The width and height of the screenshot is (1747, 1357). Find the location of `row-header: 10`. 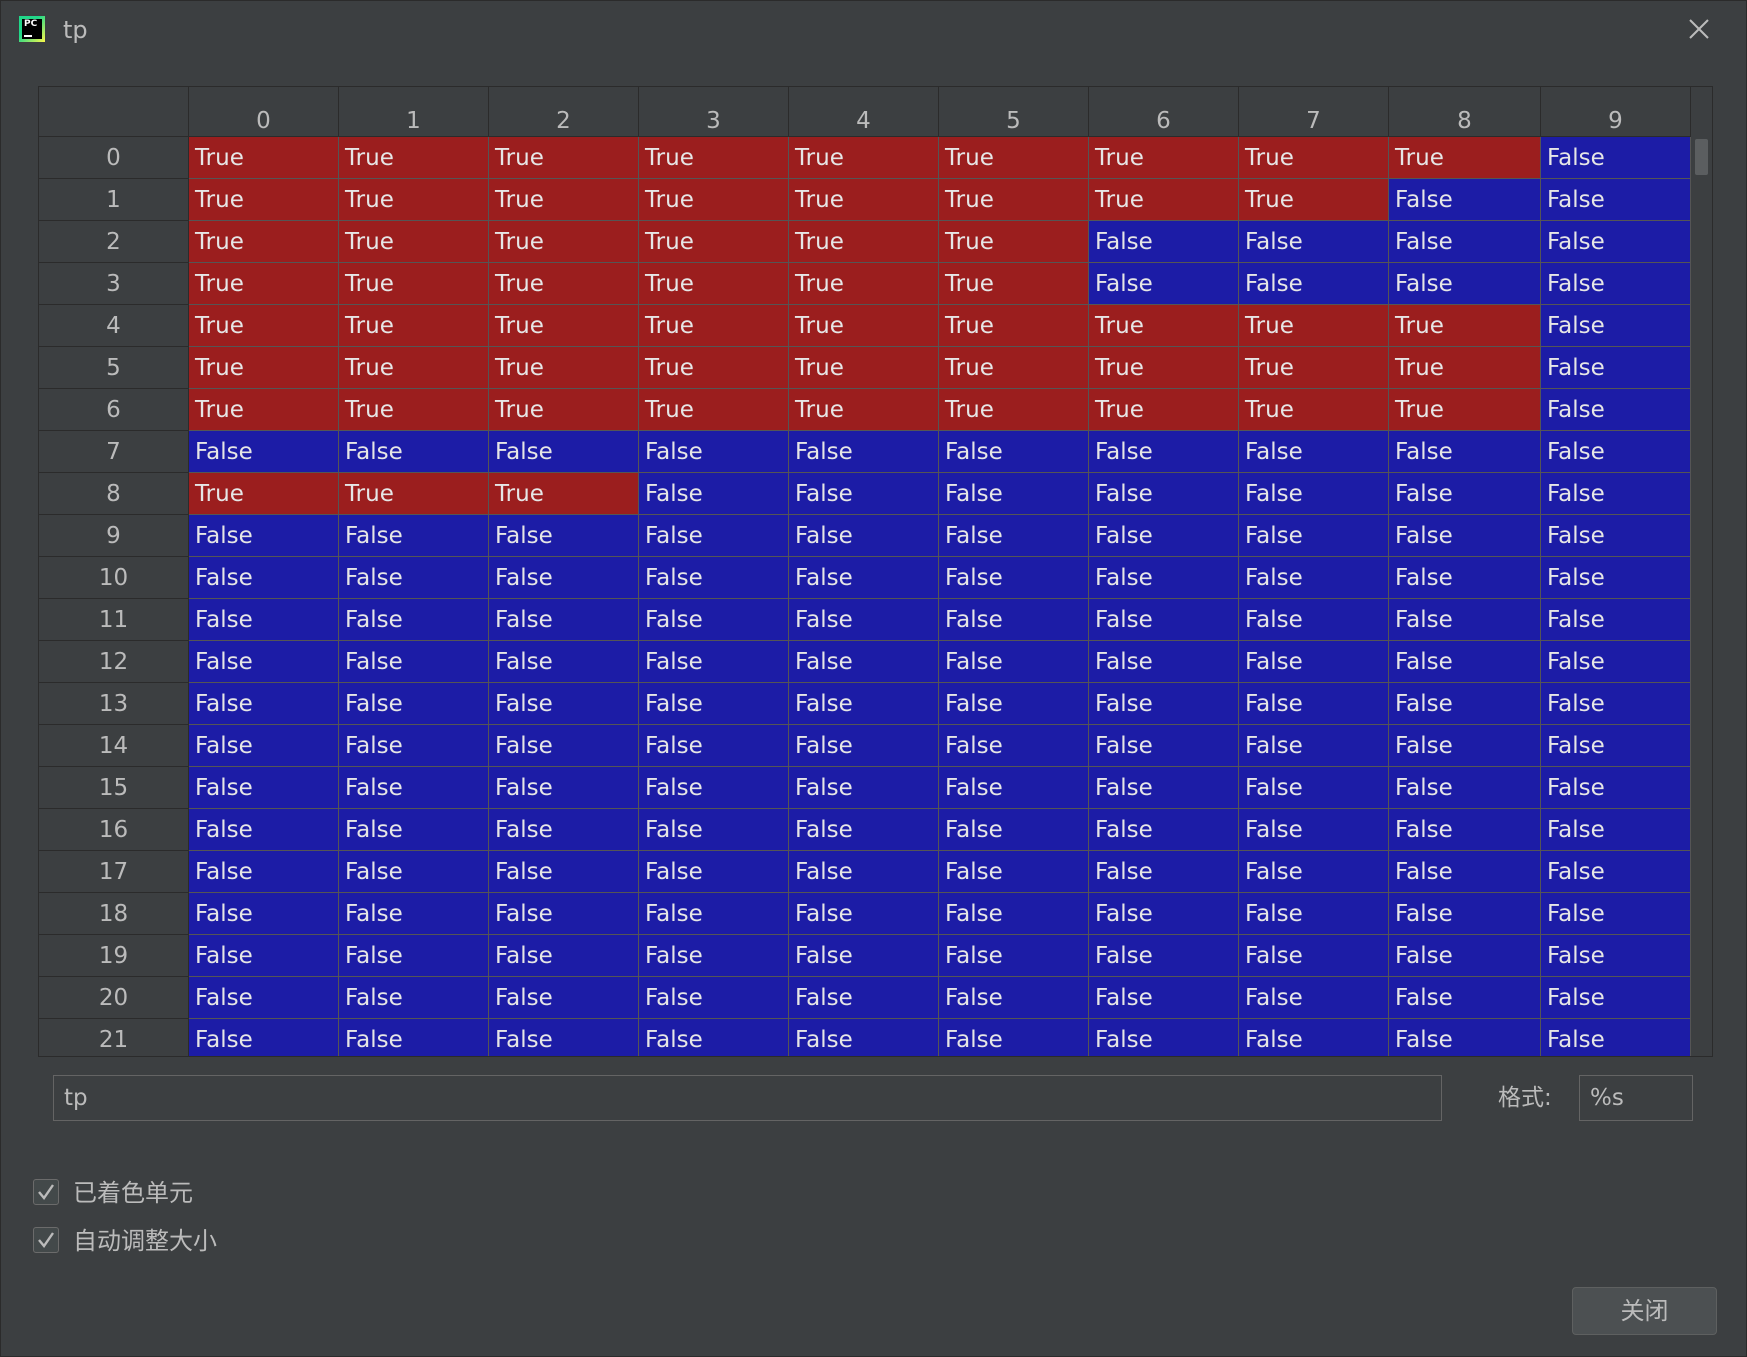

row-header: 10 is located at coordinates (114, 578).